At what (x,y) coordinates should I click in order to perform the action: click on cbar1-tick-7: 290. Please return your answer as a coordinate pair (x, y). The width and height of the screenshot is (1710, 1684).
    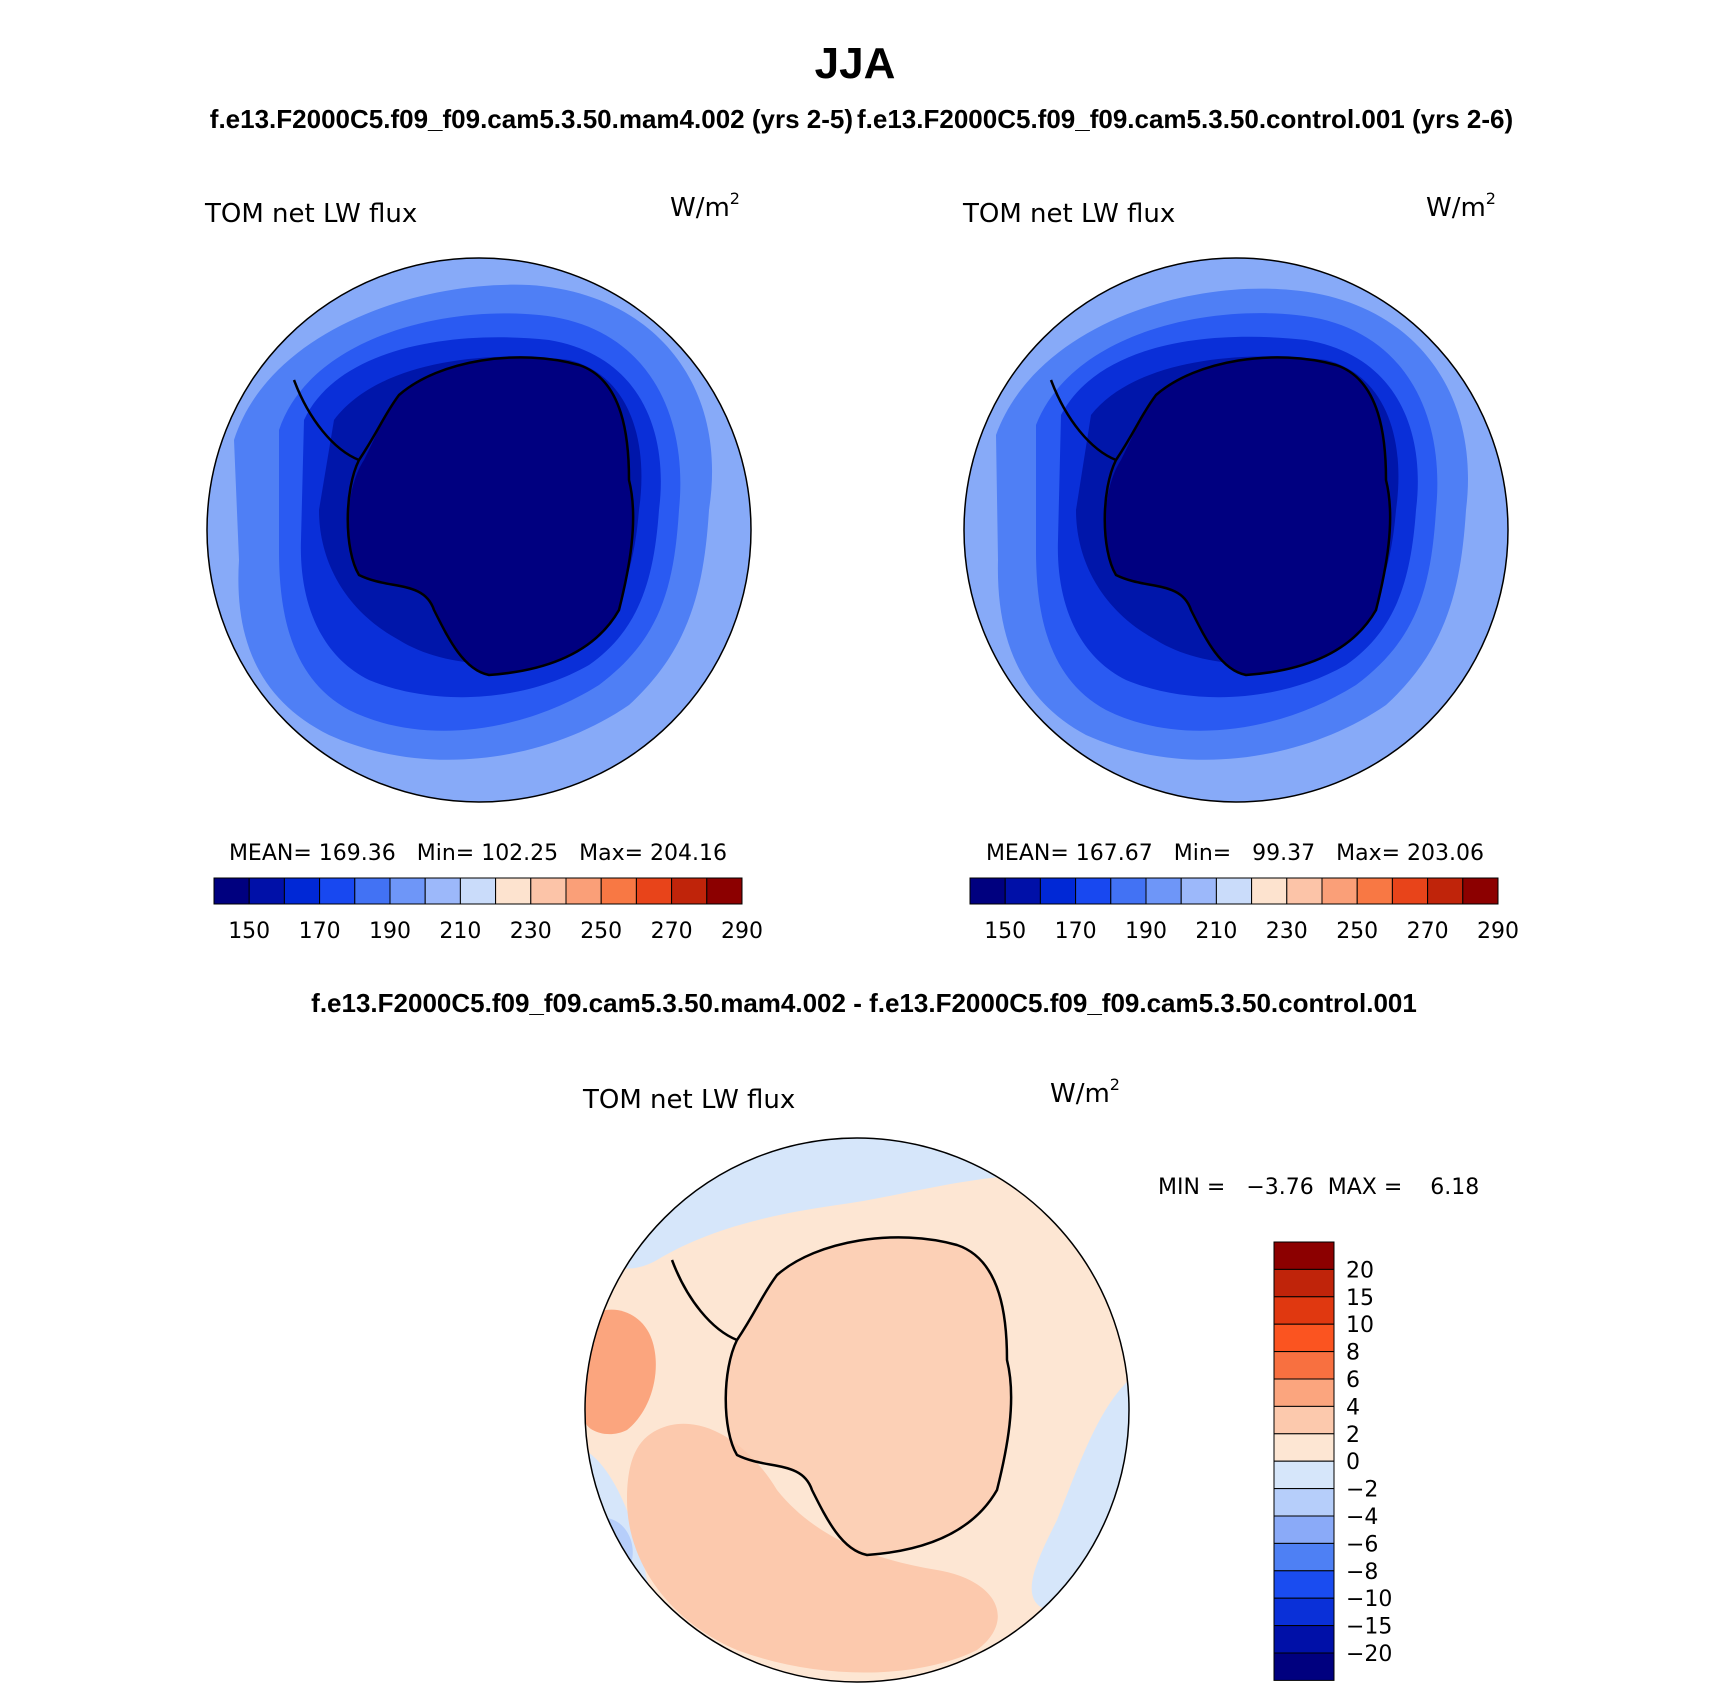
    Looking at the image, I should click on (742, 931).